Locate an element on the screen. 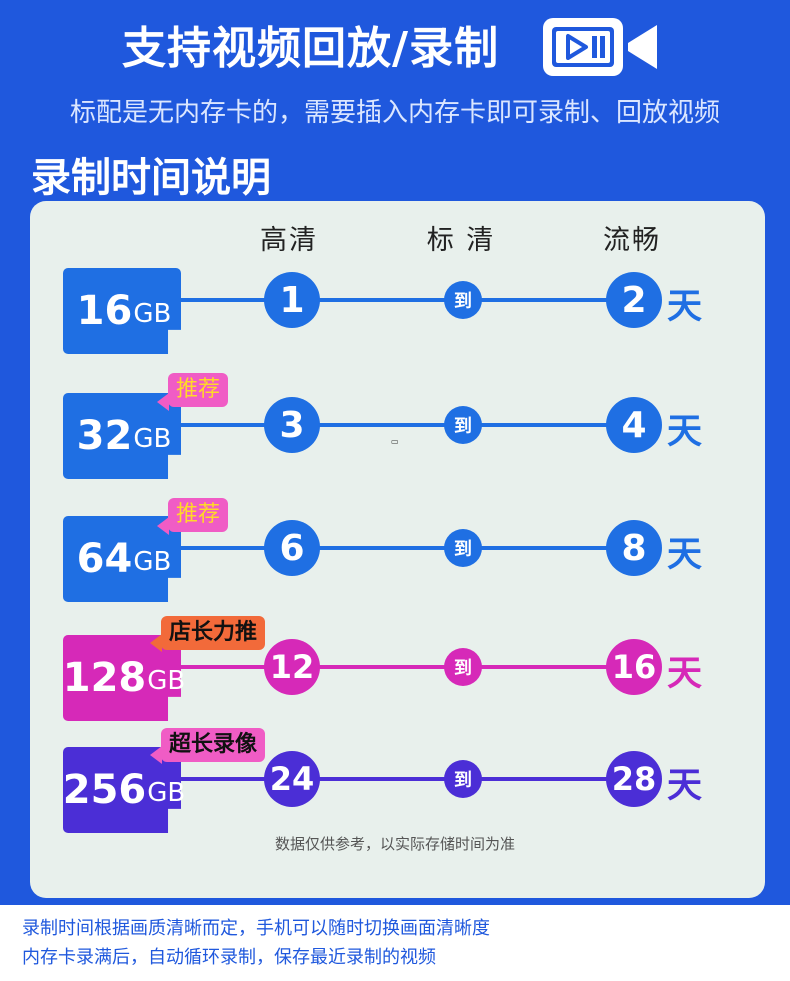  subtitle: 标配是无内存卡的，需要插入内存卡即可录制、回放视频 is located at coordinates (394, 113).